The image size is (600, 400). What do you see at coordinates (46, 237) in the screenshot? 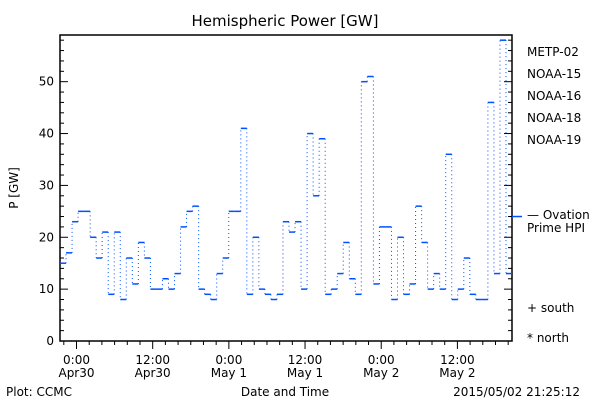
I see `y-tick-label: 20` at bounding box center [46, 237].